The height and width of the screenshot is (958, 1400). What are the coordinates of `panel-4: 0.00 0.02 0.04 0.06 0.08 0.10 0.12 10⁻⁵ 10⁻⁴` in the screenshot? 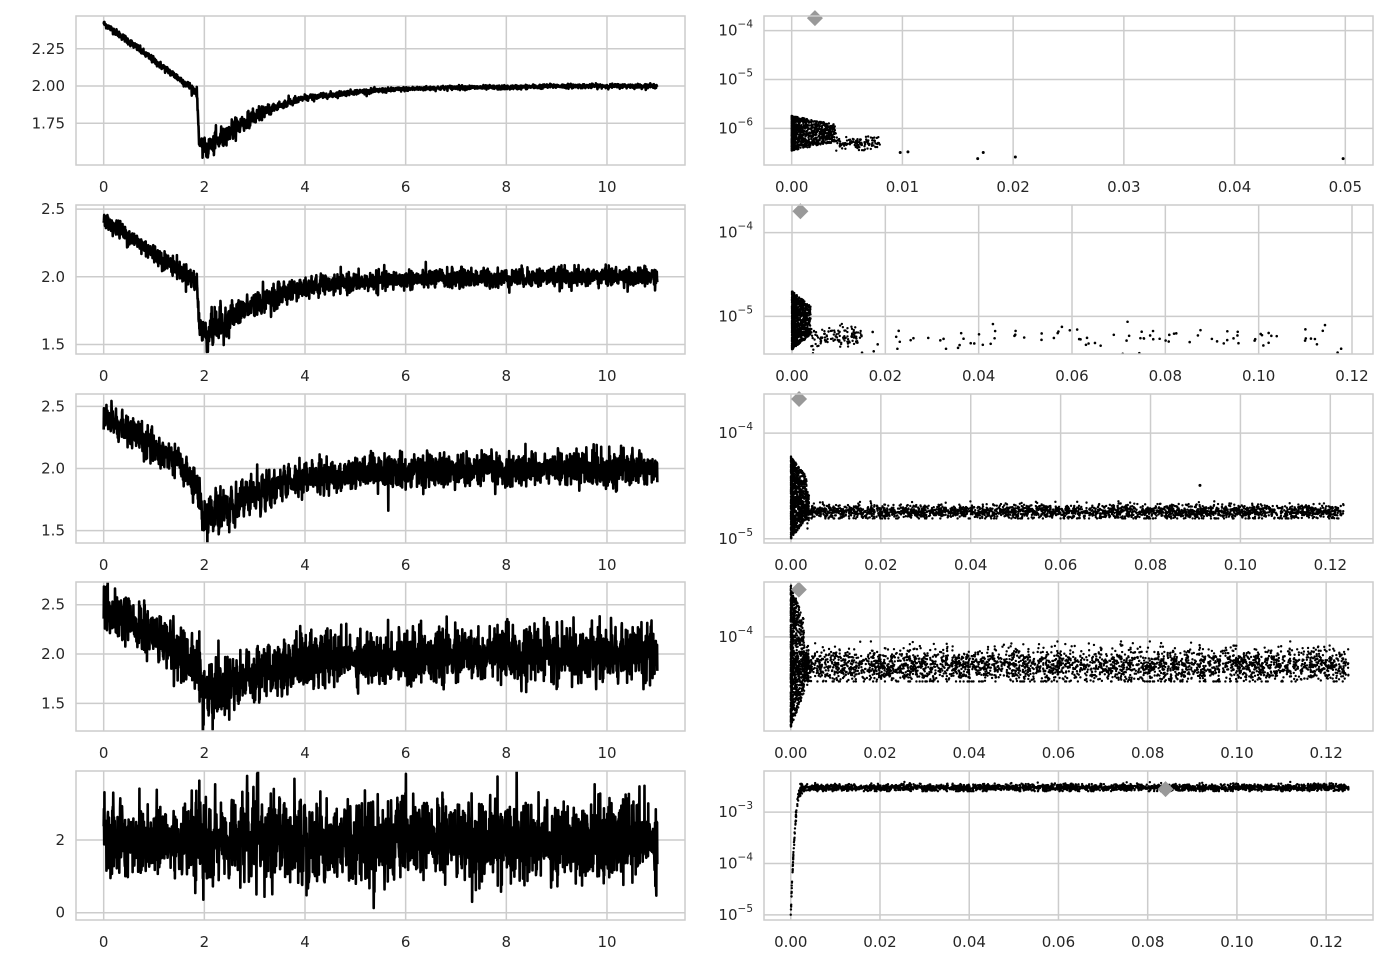 It's located at (1046, 294).